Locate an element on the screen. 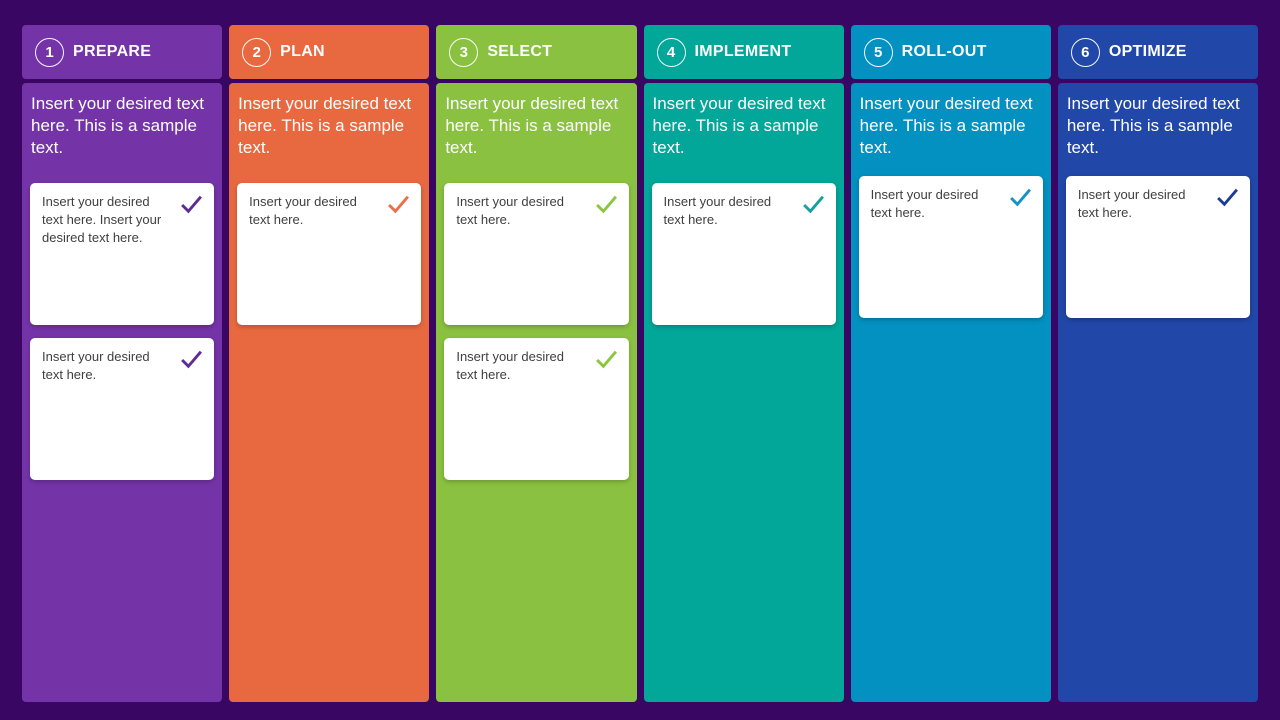 The image size is (1280, 720). step-number-badge: 2 is located at coordinates (257, 52).